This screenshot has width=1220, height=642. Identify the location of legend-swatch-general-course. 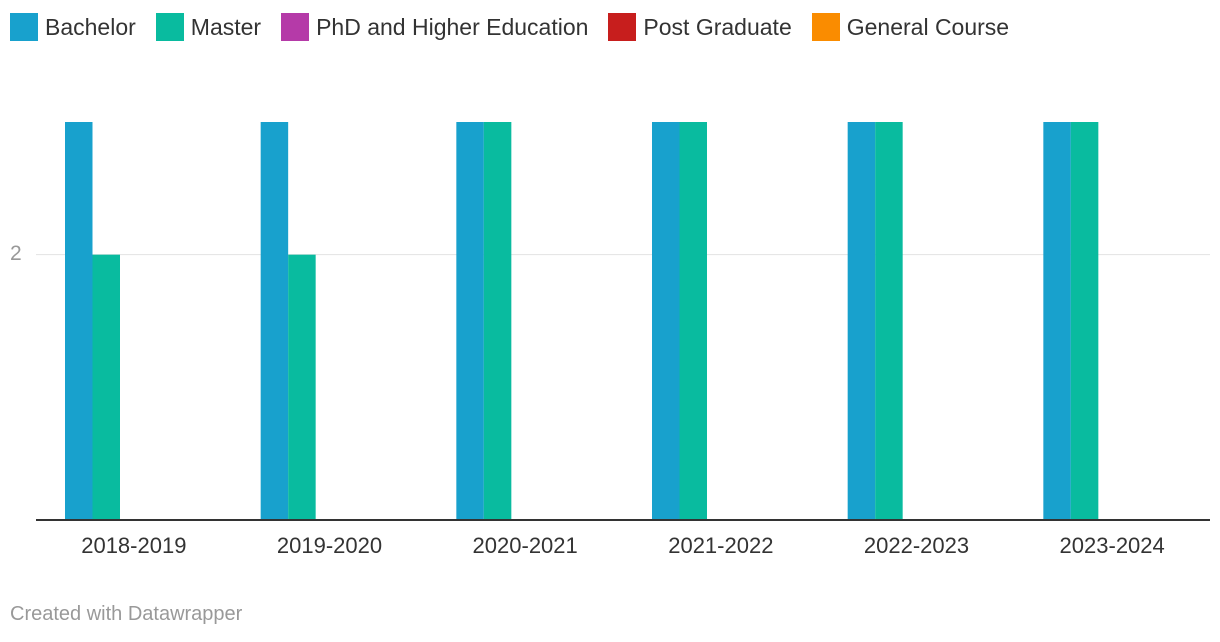
(825, 27).